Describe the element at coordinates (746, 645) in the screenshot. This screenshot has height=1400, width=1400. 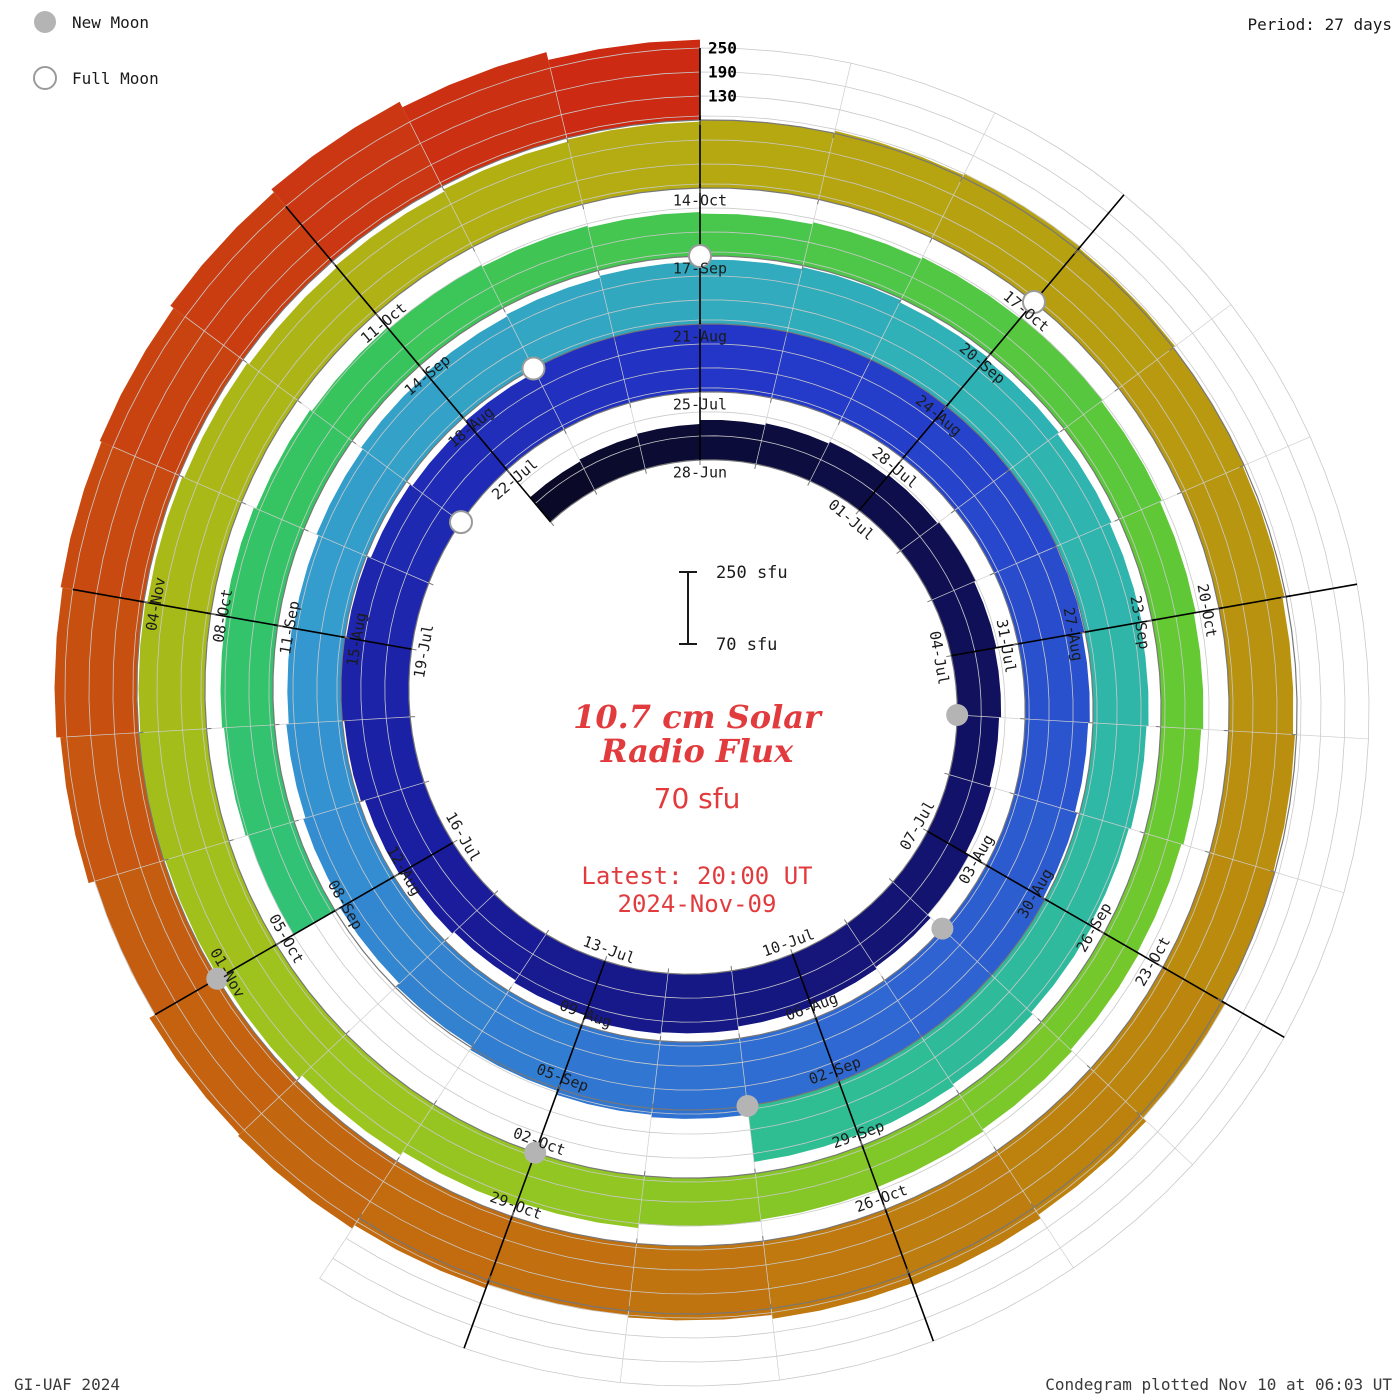
I see `scalebar-bottom-label: 70 sfu` at that location.